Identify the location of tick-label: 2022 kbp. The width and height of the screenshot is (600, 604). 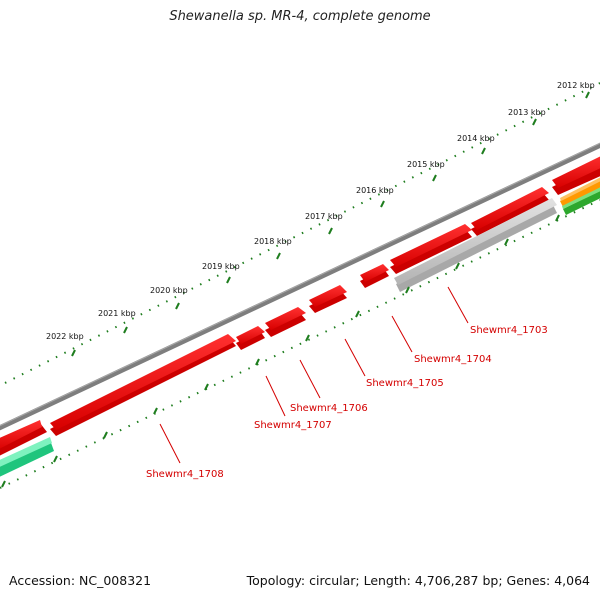
(65, 336).